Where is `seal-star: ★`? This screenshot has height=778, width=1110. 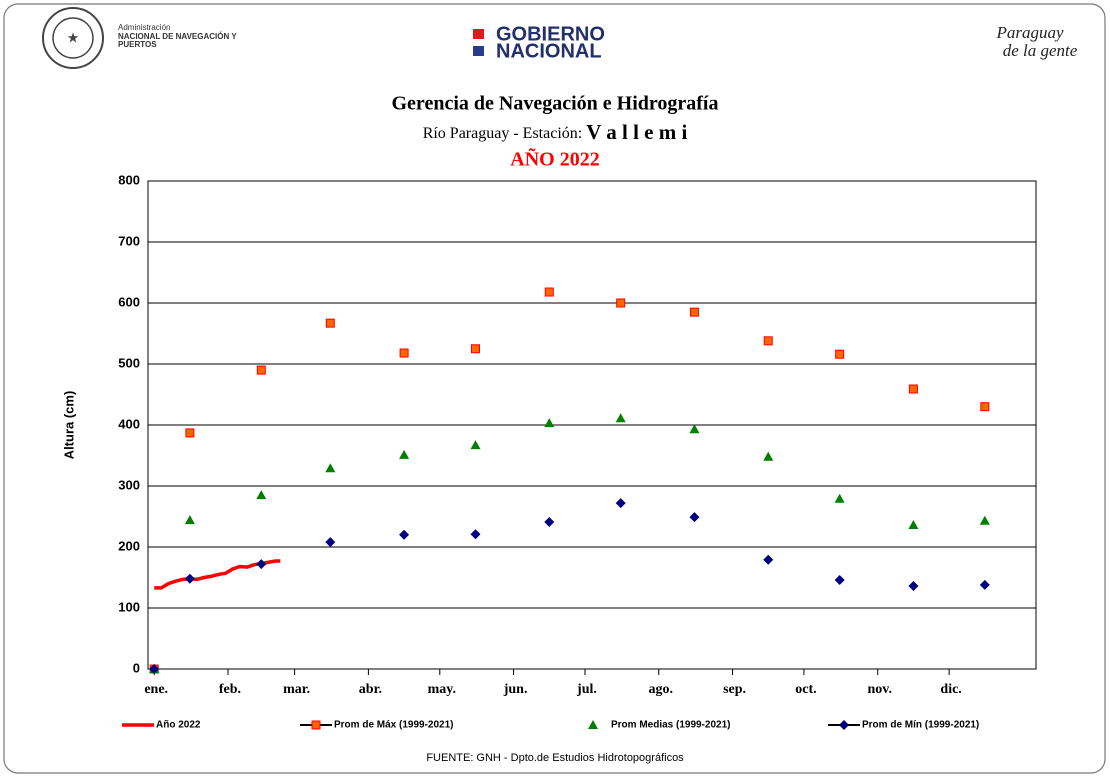
seal-star: ★ is located at coordinates (73, 38).